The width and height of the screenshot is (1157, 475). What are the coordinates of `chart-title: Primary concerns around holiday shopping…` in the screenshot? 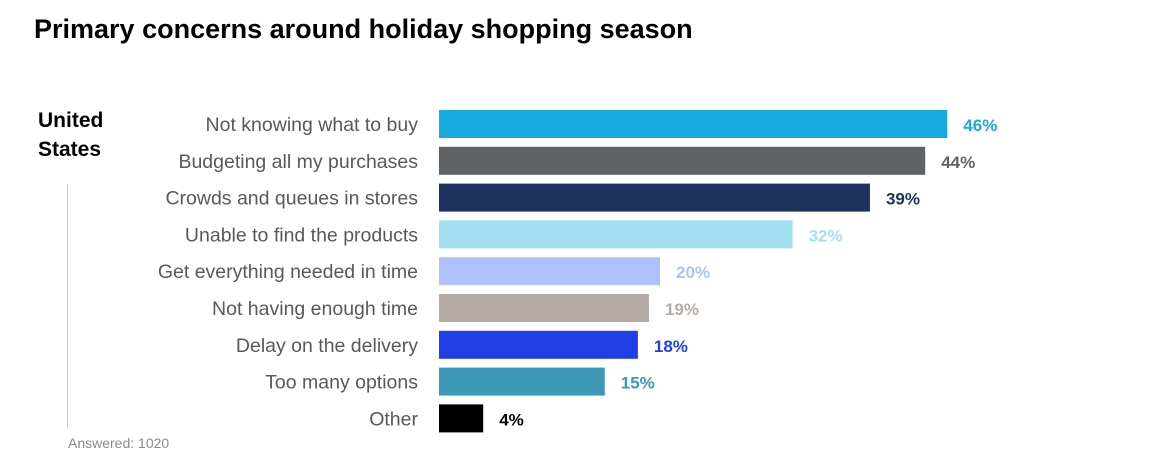 It's located at (363, 29).